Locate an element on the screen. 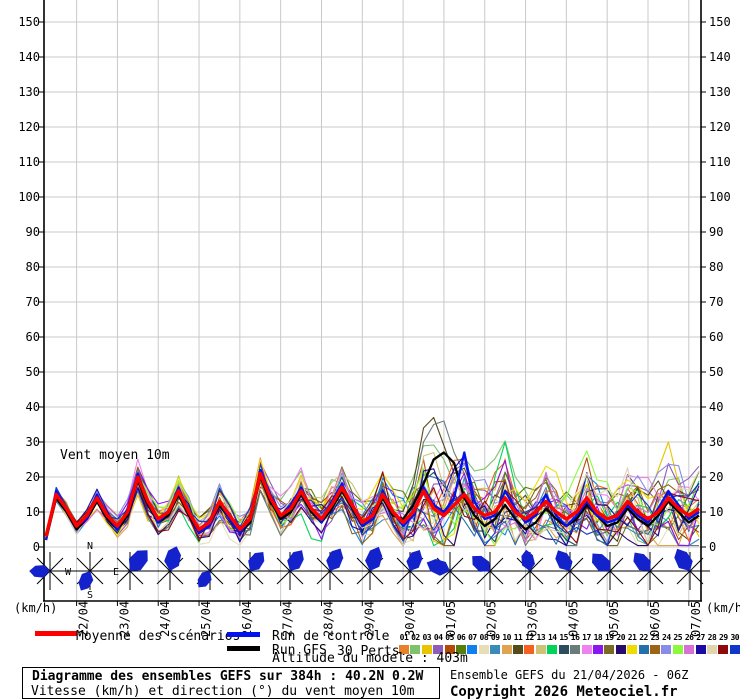 The image size is (740, 700). control-line-swatch is located at coordinates (243, 634).